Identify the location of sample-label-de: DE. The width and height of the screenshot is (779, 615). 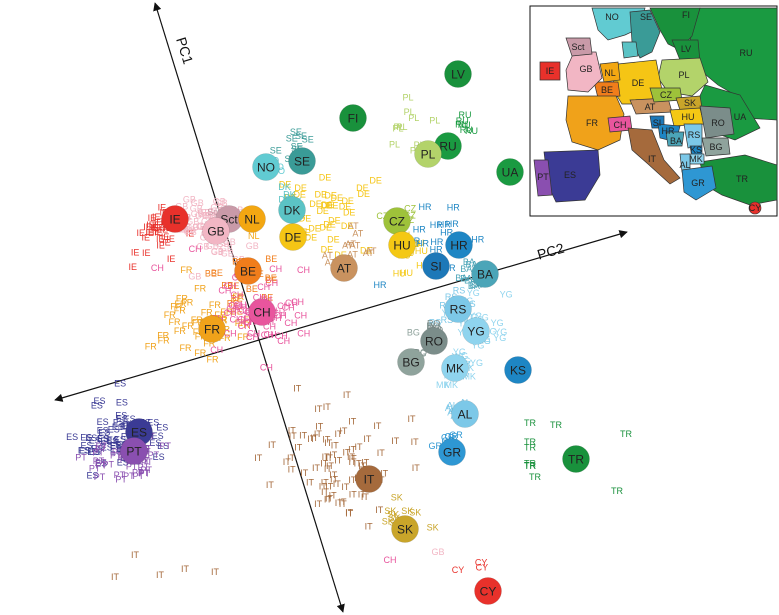
(364, 194).